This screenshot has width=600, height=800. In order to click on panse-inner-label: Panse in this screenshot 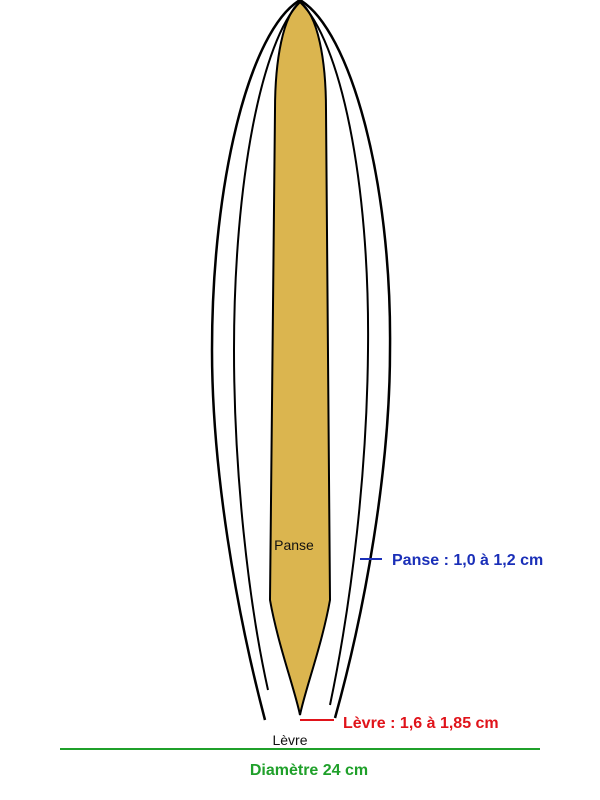, I will do `click(294, 545)`.